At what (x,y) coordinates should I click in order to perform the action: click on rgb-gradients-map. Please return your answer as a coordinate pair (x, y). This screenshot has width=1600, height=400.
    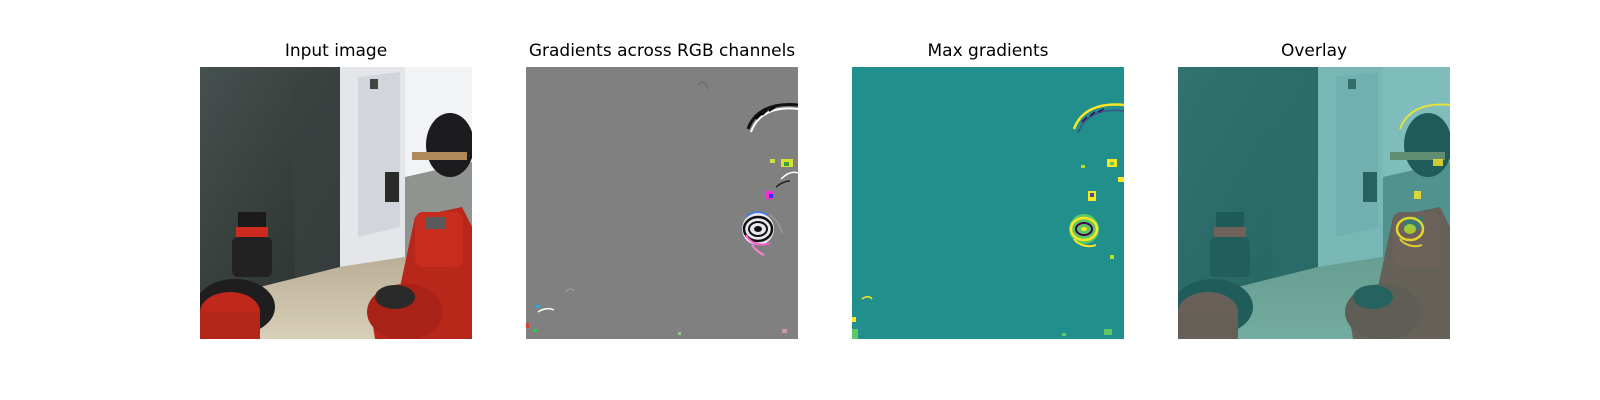
    Looking at the image, I should click on (662, 203).